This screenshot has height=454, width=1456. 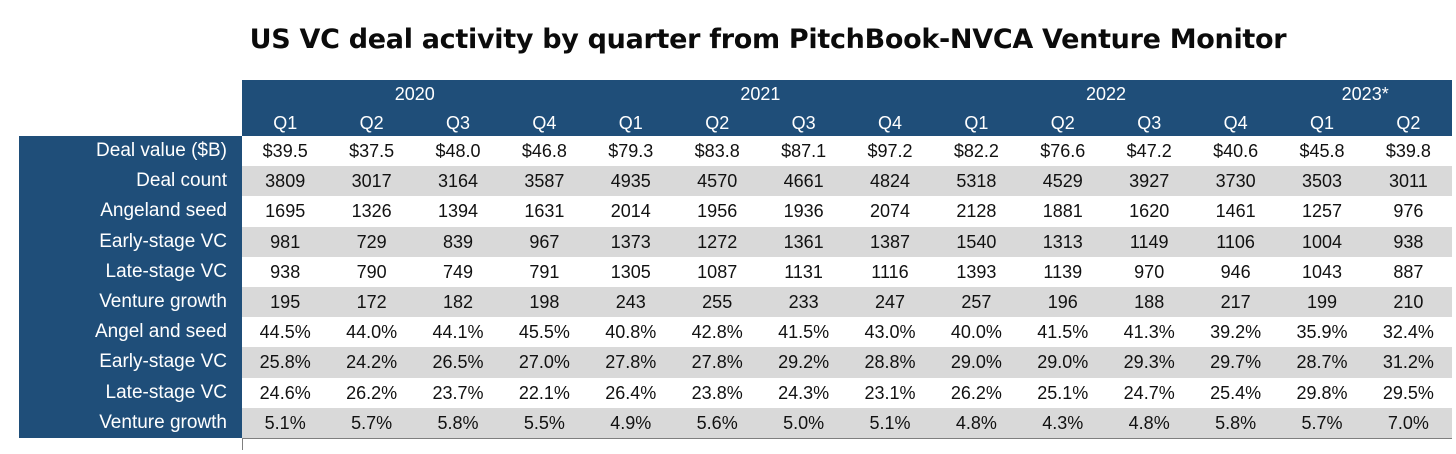 What do you see at coordinates (890, 211) in the screenshot?
I see `table-cell: 2074` at bounding box center [890, 211].